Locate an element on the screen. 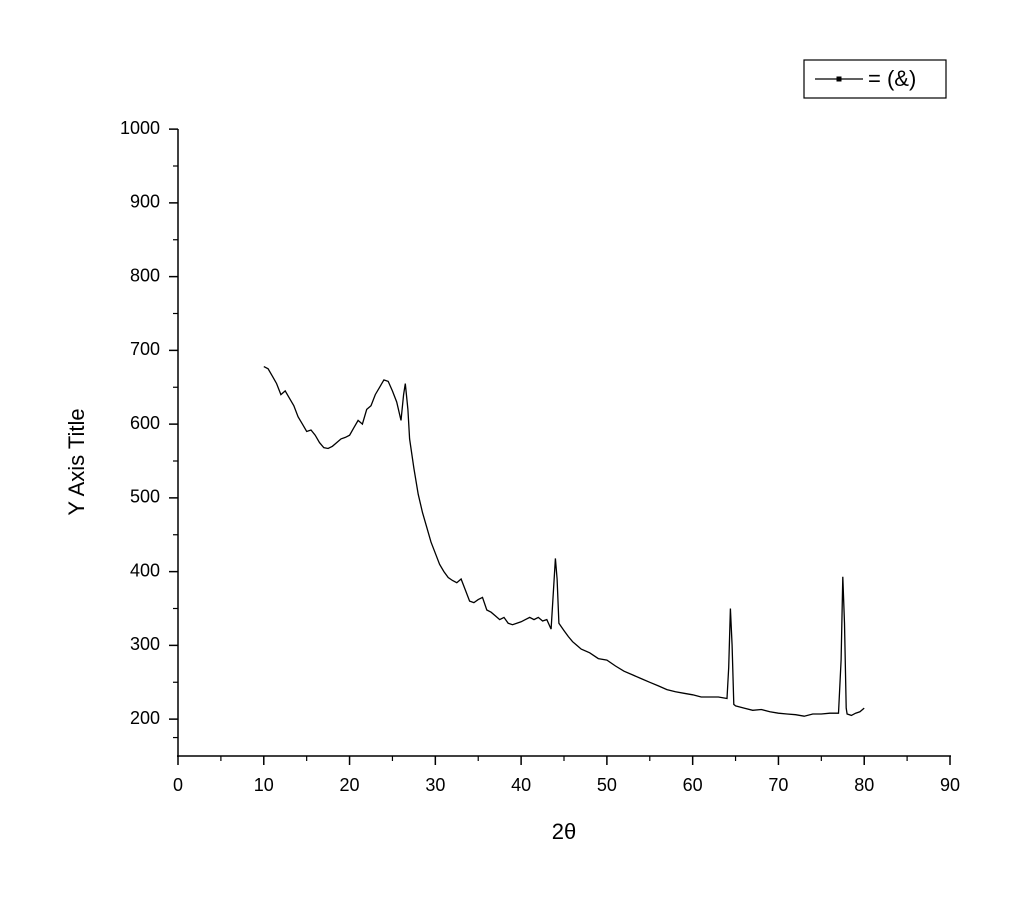 This screenshot has height=906, width=1024. x-tick-label: 40 is located at coordinates (521, 785).